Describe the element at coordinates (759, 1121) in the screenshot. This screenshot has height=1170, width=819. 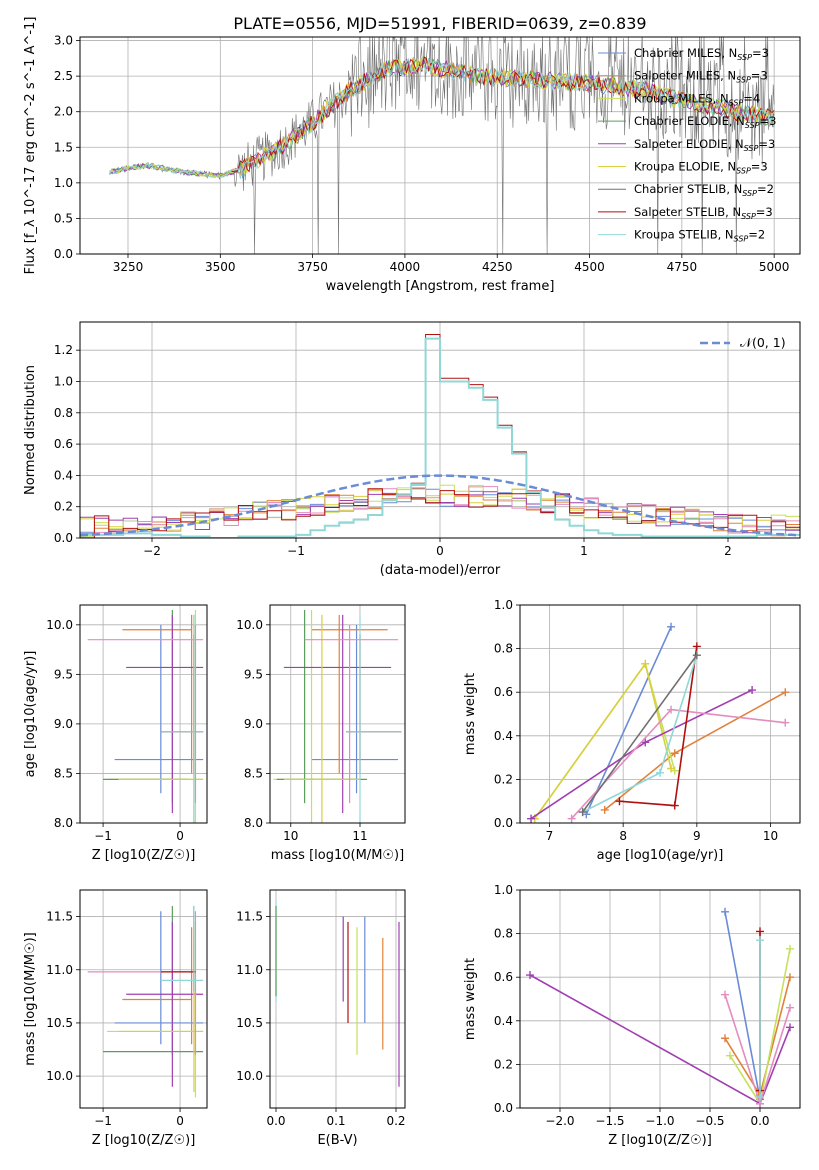
I see `weight_vs_Z-xtick-label: 0.0` at that location.